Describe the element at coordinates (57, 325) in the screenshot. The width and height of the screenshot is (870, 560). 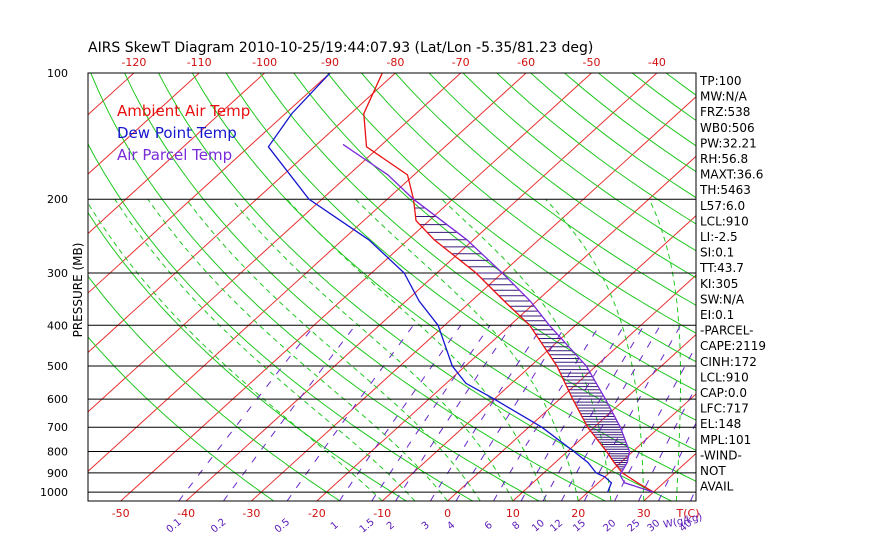
I see `pressure-tick-label: 400` at that location.